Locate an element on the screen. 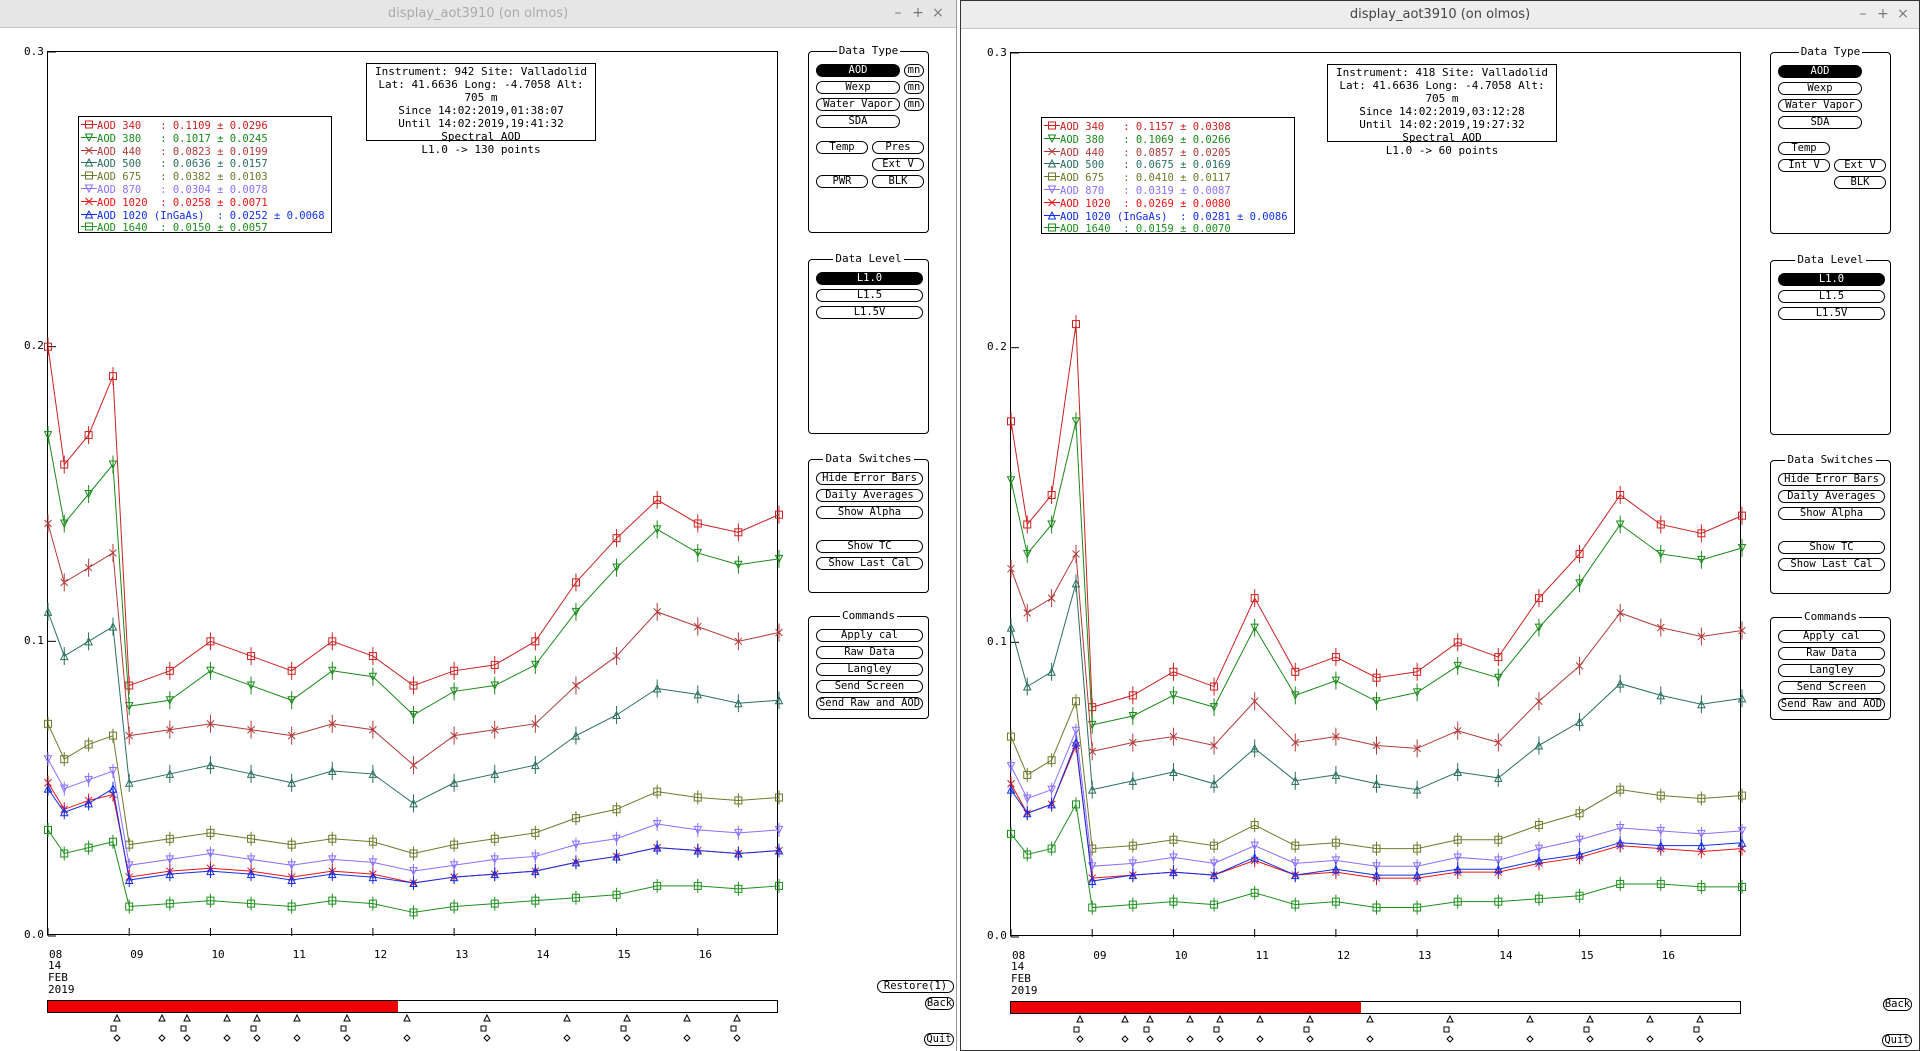 The image size is (1920, 1051). series-line is located at coordinates (1376, 652).